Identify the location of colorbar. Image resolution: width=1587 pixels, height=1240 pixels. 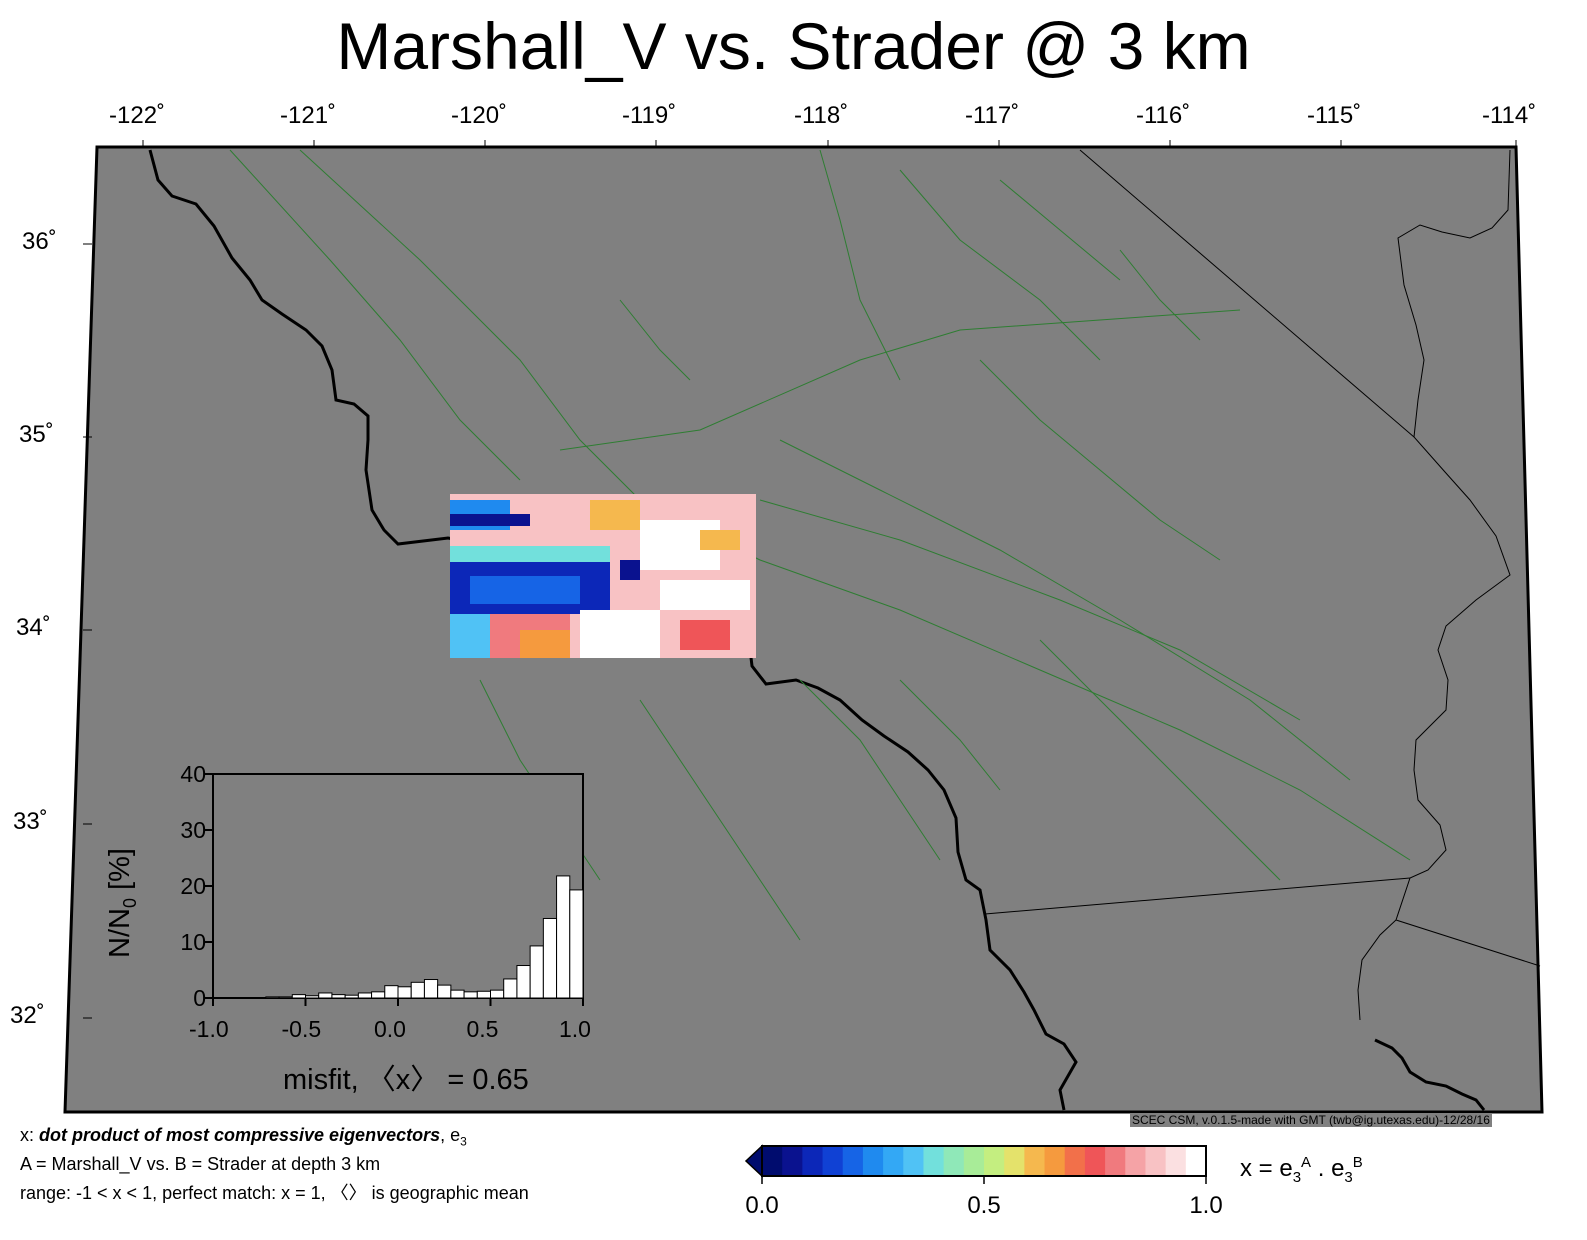
(975, 1164).